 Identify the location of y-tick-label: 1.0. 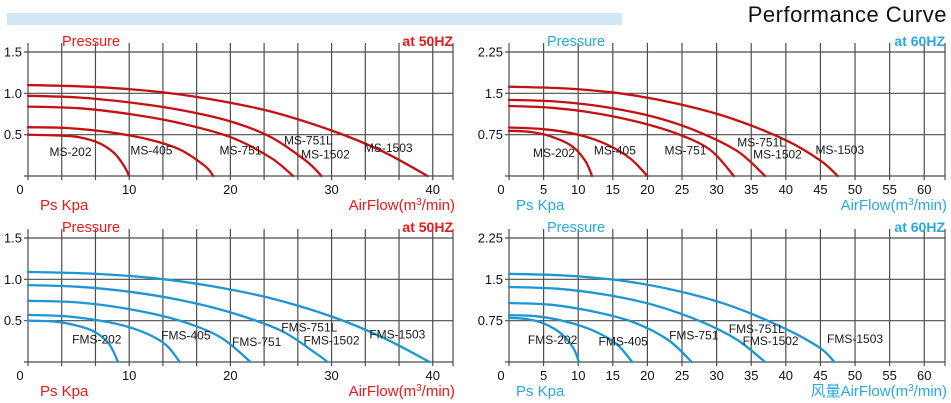
(13, 93).